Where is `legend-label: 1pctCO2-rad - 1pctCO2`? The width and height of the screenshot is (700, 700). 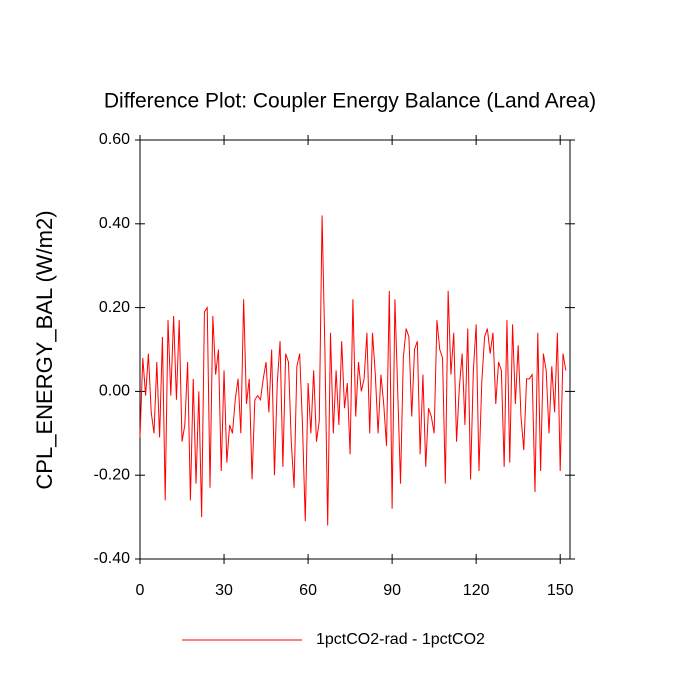 legend-label: 1pctCO2-rad - 1pctCO2 is located at coordinates (400, 639).